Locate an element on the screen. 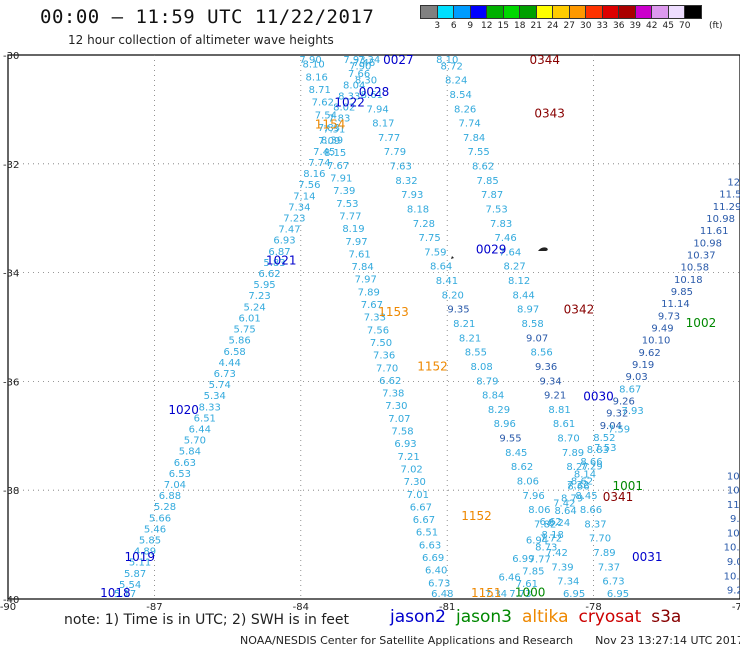 Image resolution: width=740 pixels, height=650 pixels. colorbar-label: 45 is located at coordinates (668, 26).